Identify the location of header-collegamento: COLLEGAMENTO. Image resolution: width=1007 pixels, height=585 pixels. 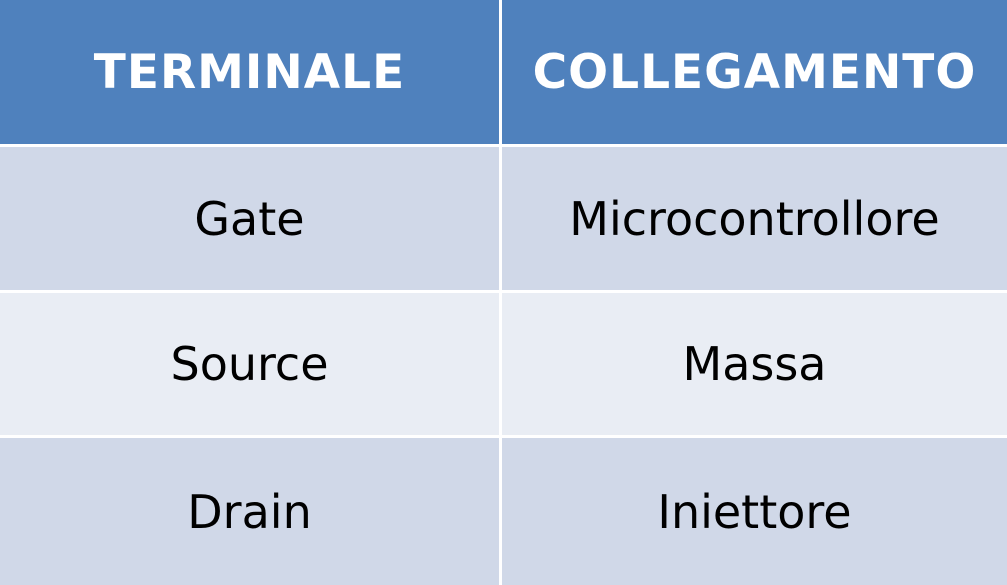
(754, 73).